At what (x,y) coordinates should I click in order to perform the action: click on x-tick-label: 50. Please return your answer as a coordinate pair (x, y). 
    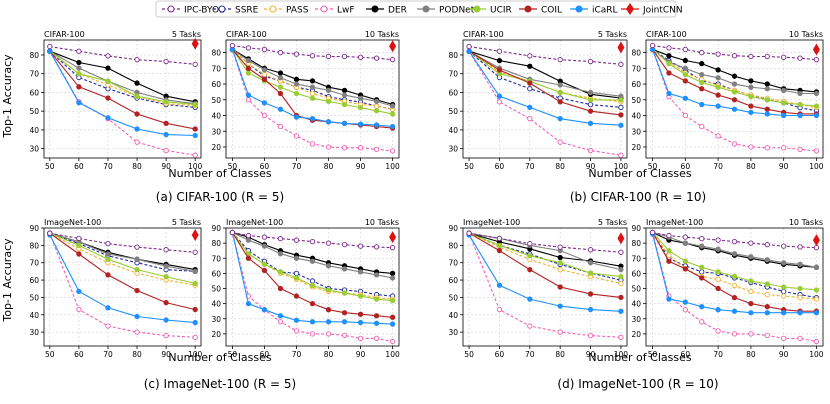
    Looking at the image, I should click on (50, 354).